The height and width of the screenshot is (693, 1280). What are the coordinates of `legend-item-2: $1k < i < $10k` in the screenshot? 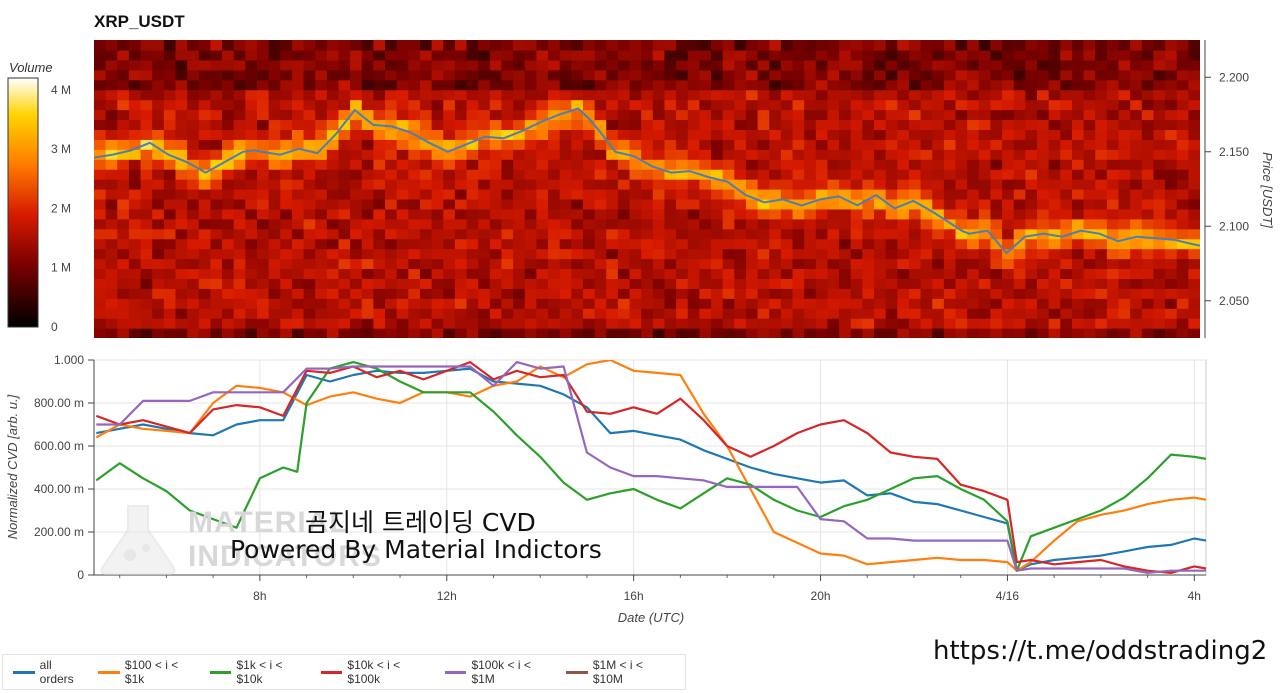 It's located at (260, 672).